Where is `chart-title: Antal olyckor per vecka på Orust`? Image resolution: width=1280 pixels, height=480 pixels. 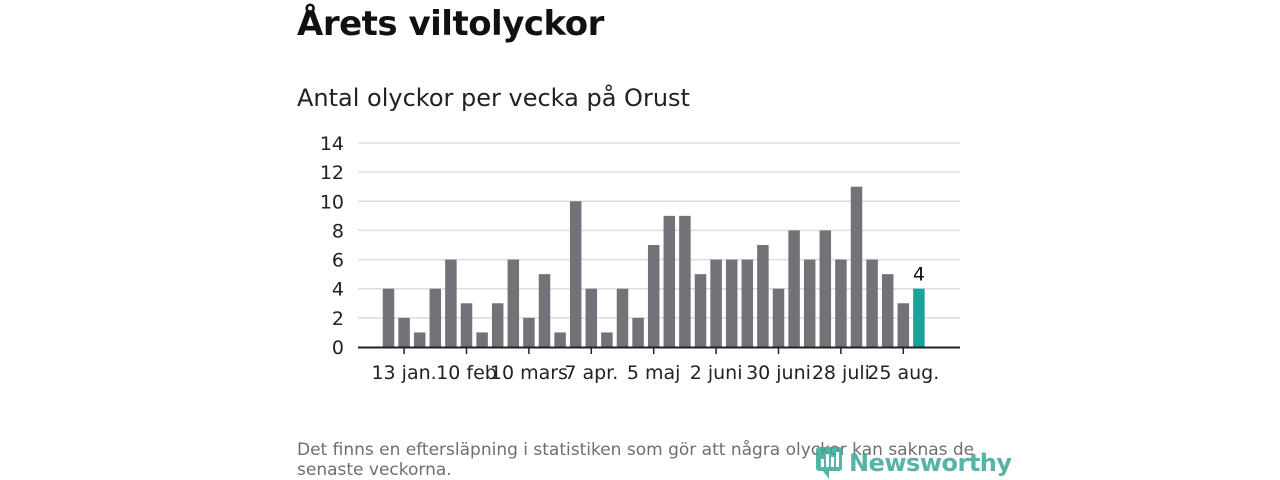 chart-title: Antal olyckor per vecka på Orust is located at coordinates (493, 98).